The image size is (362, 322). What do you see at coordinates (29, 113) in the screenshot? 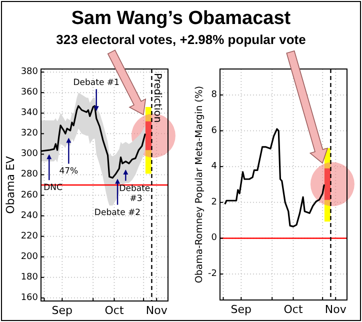
I see `y-tick-label: 340` at bounding box center [29, 113].